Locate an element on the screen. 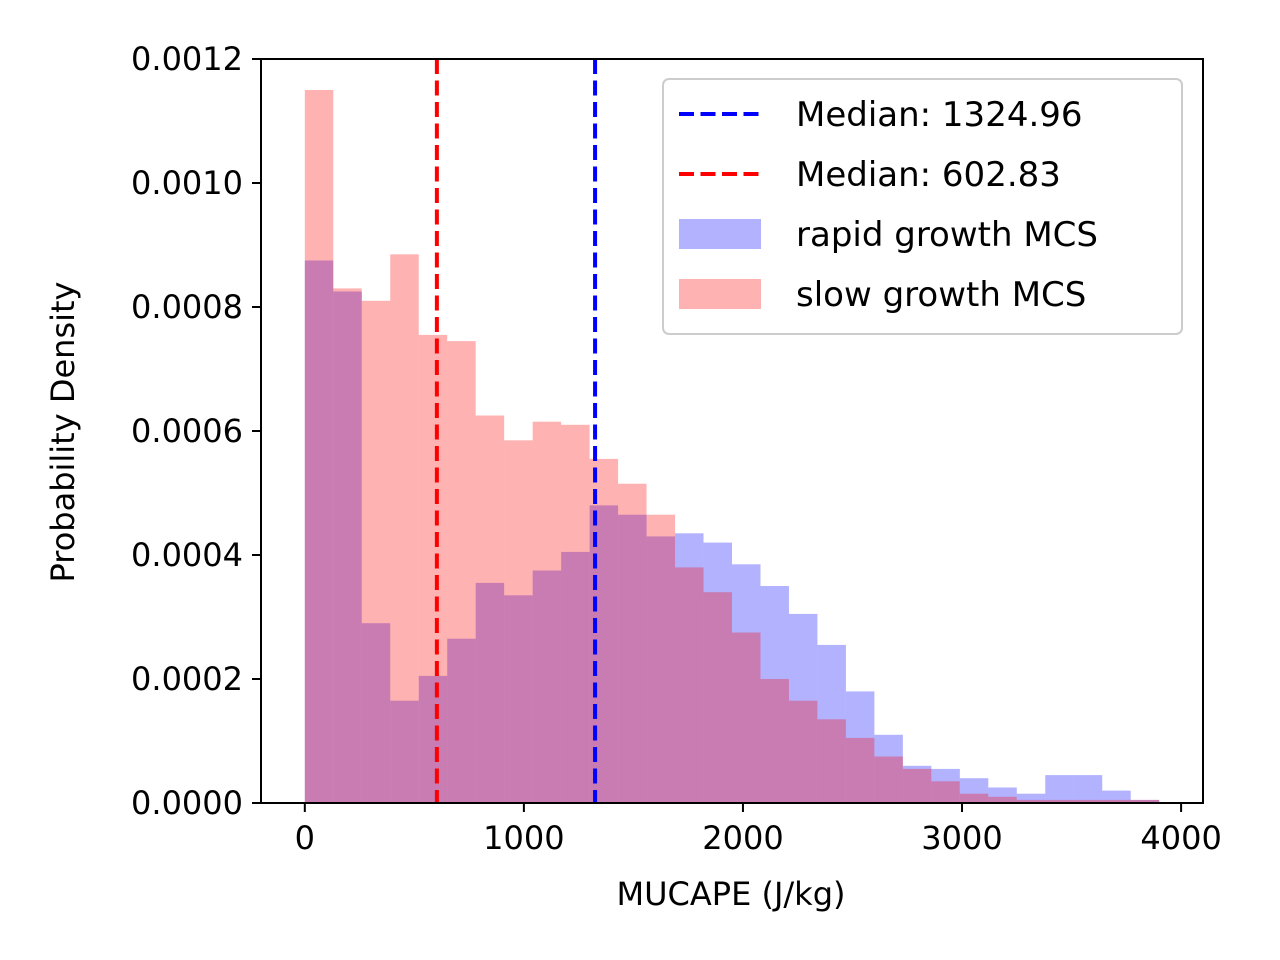 The height and width of the screenshot is (960, 1280). x-tick-label: 3000 is located at coordinates (961, 838).